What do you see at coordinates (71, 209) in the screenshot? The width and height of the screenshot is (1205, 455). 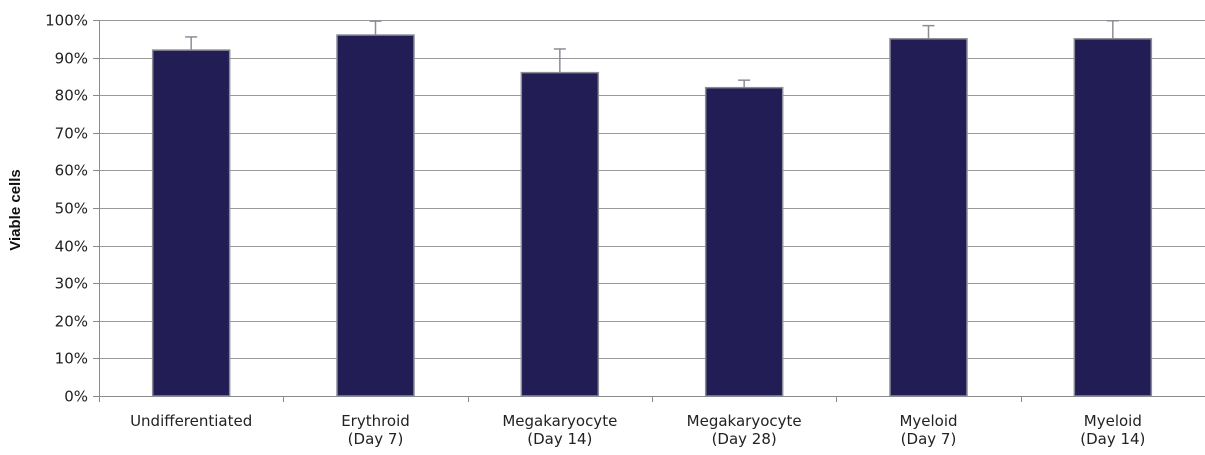 I see `y-tick-label: 50%` at bounding box center [71, 209].